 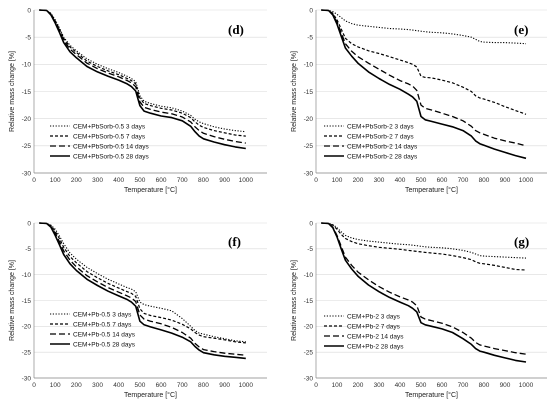 I want to click on panel-label: (e), so click(x=521, y=29).